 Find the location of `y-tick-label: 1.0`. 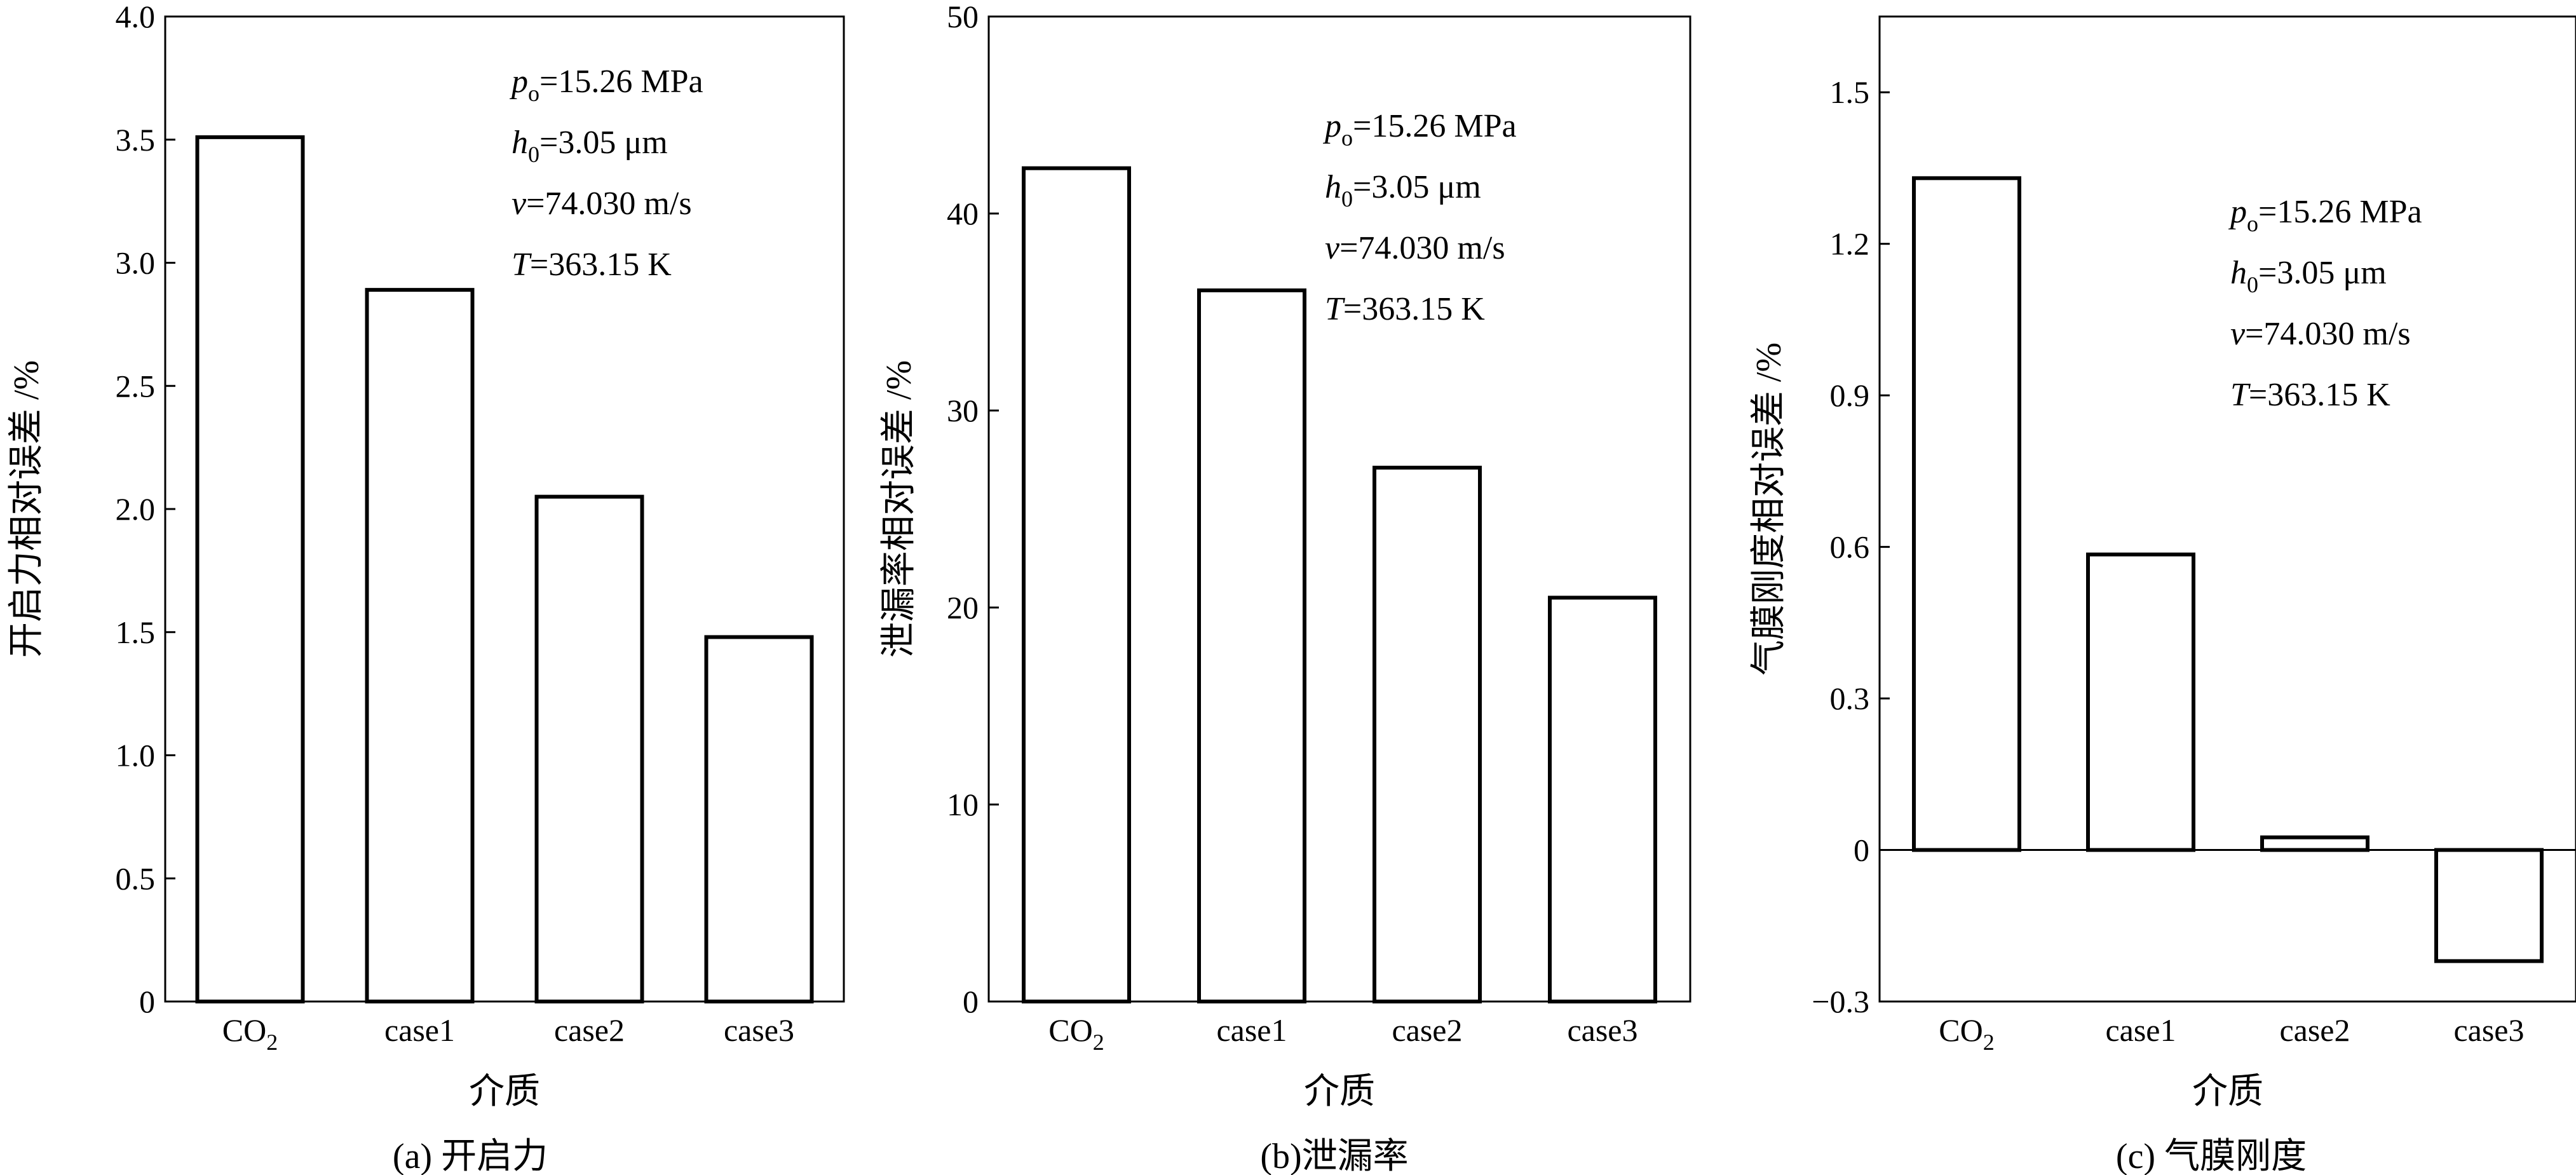

y-tick-label: 1.0 is located at coordinates (136, 755).